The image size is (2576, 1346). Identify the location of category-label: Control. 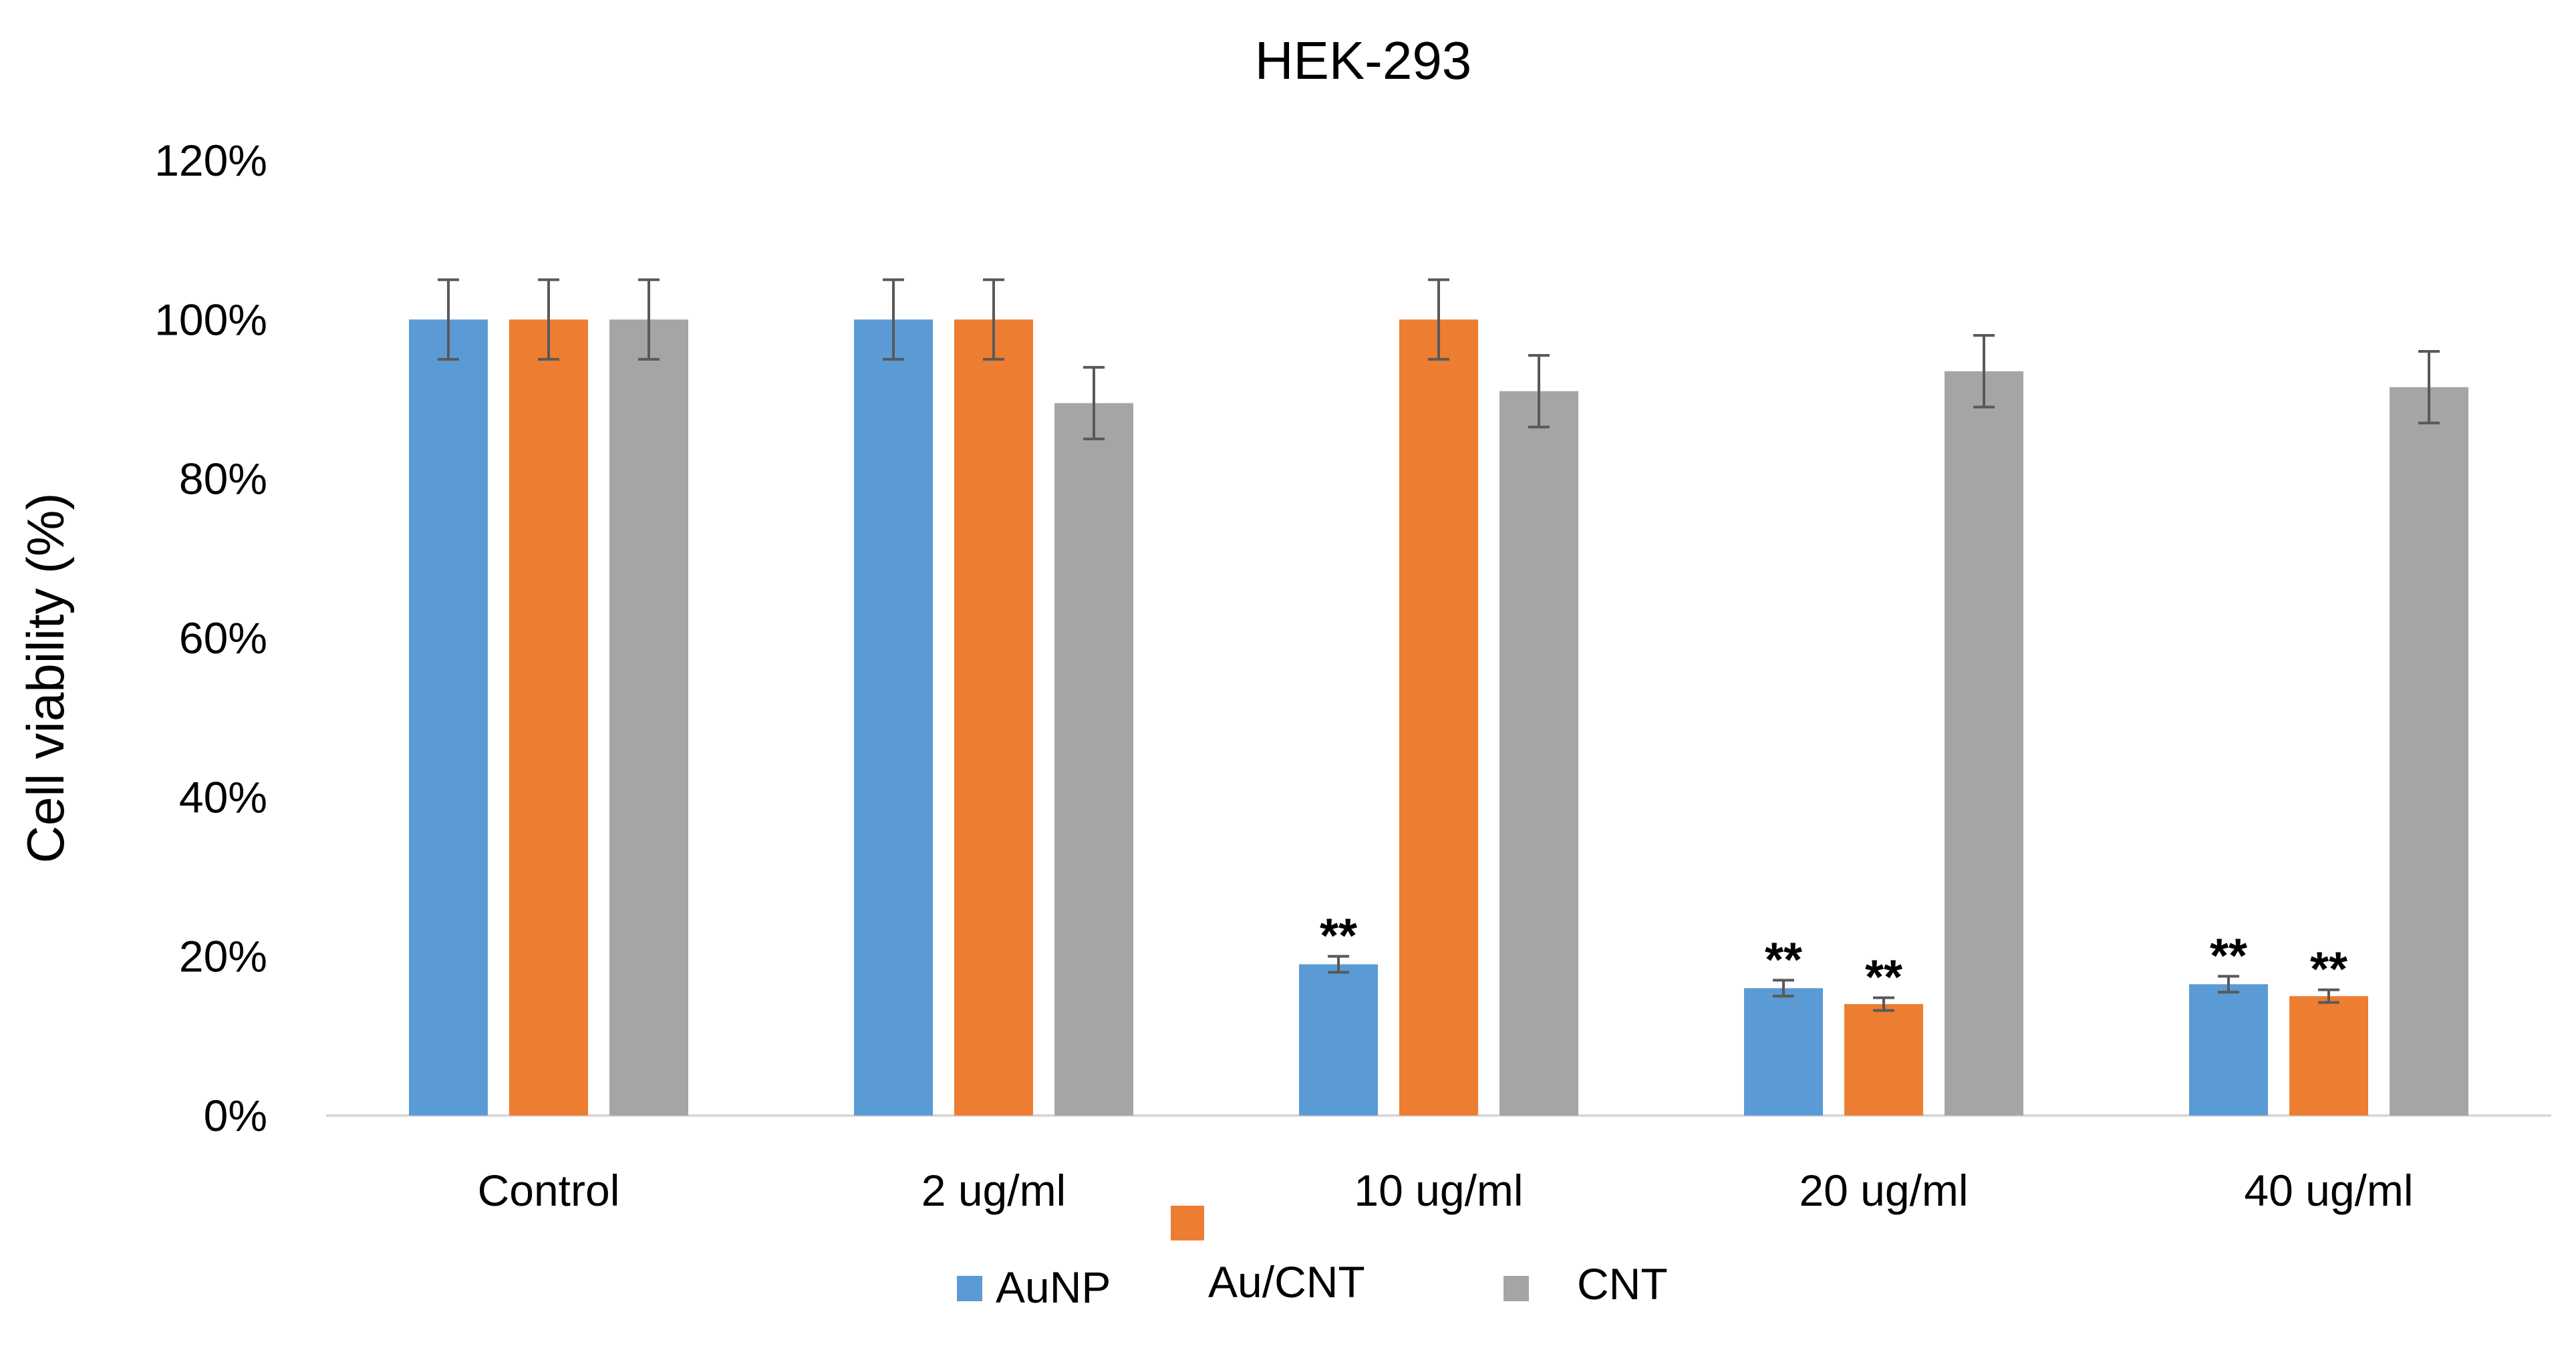
(549, 1190).